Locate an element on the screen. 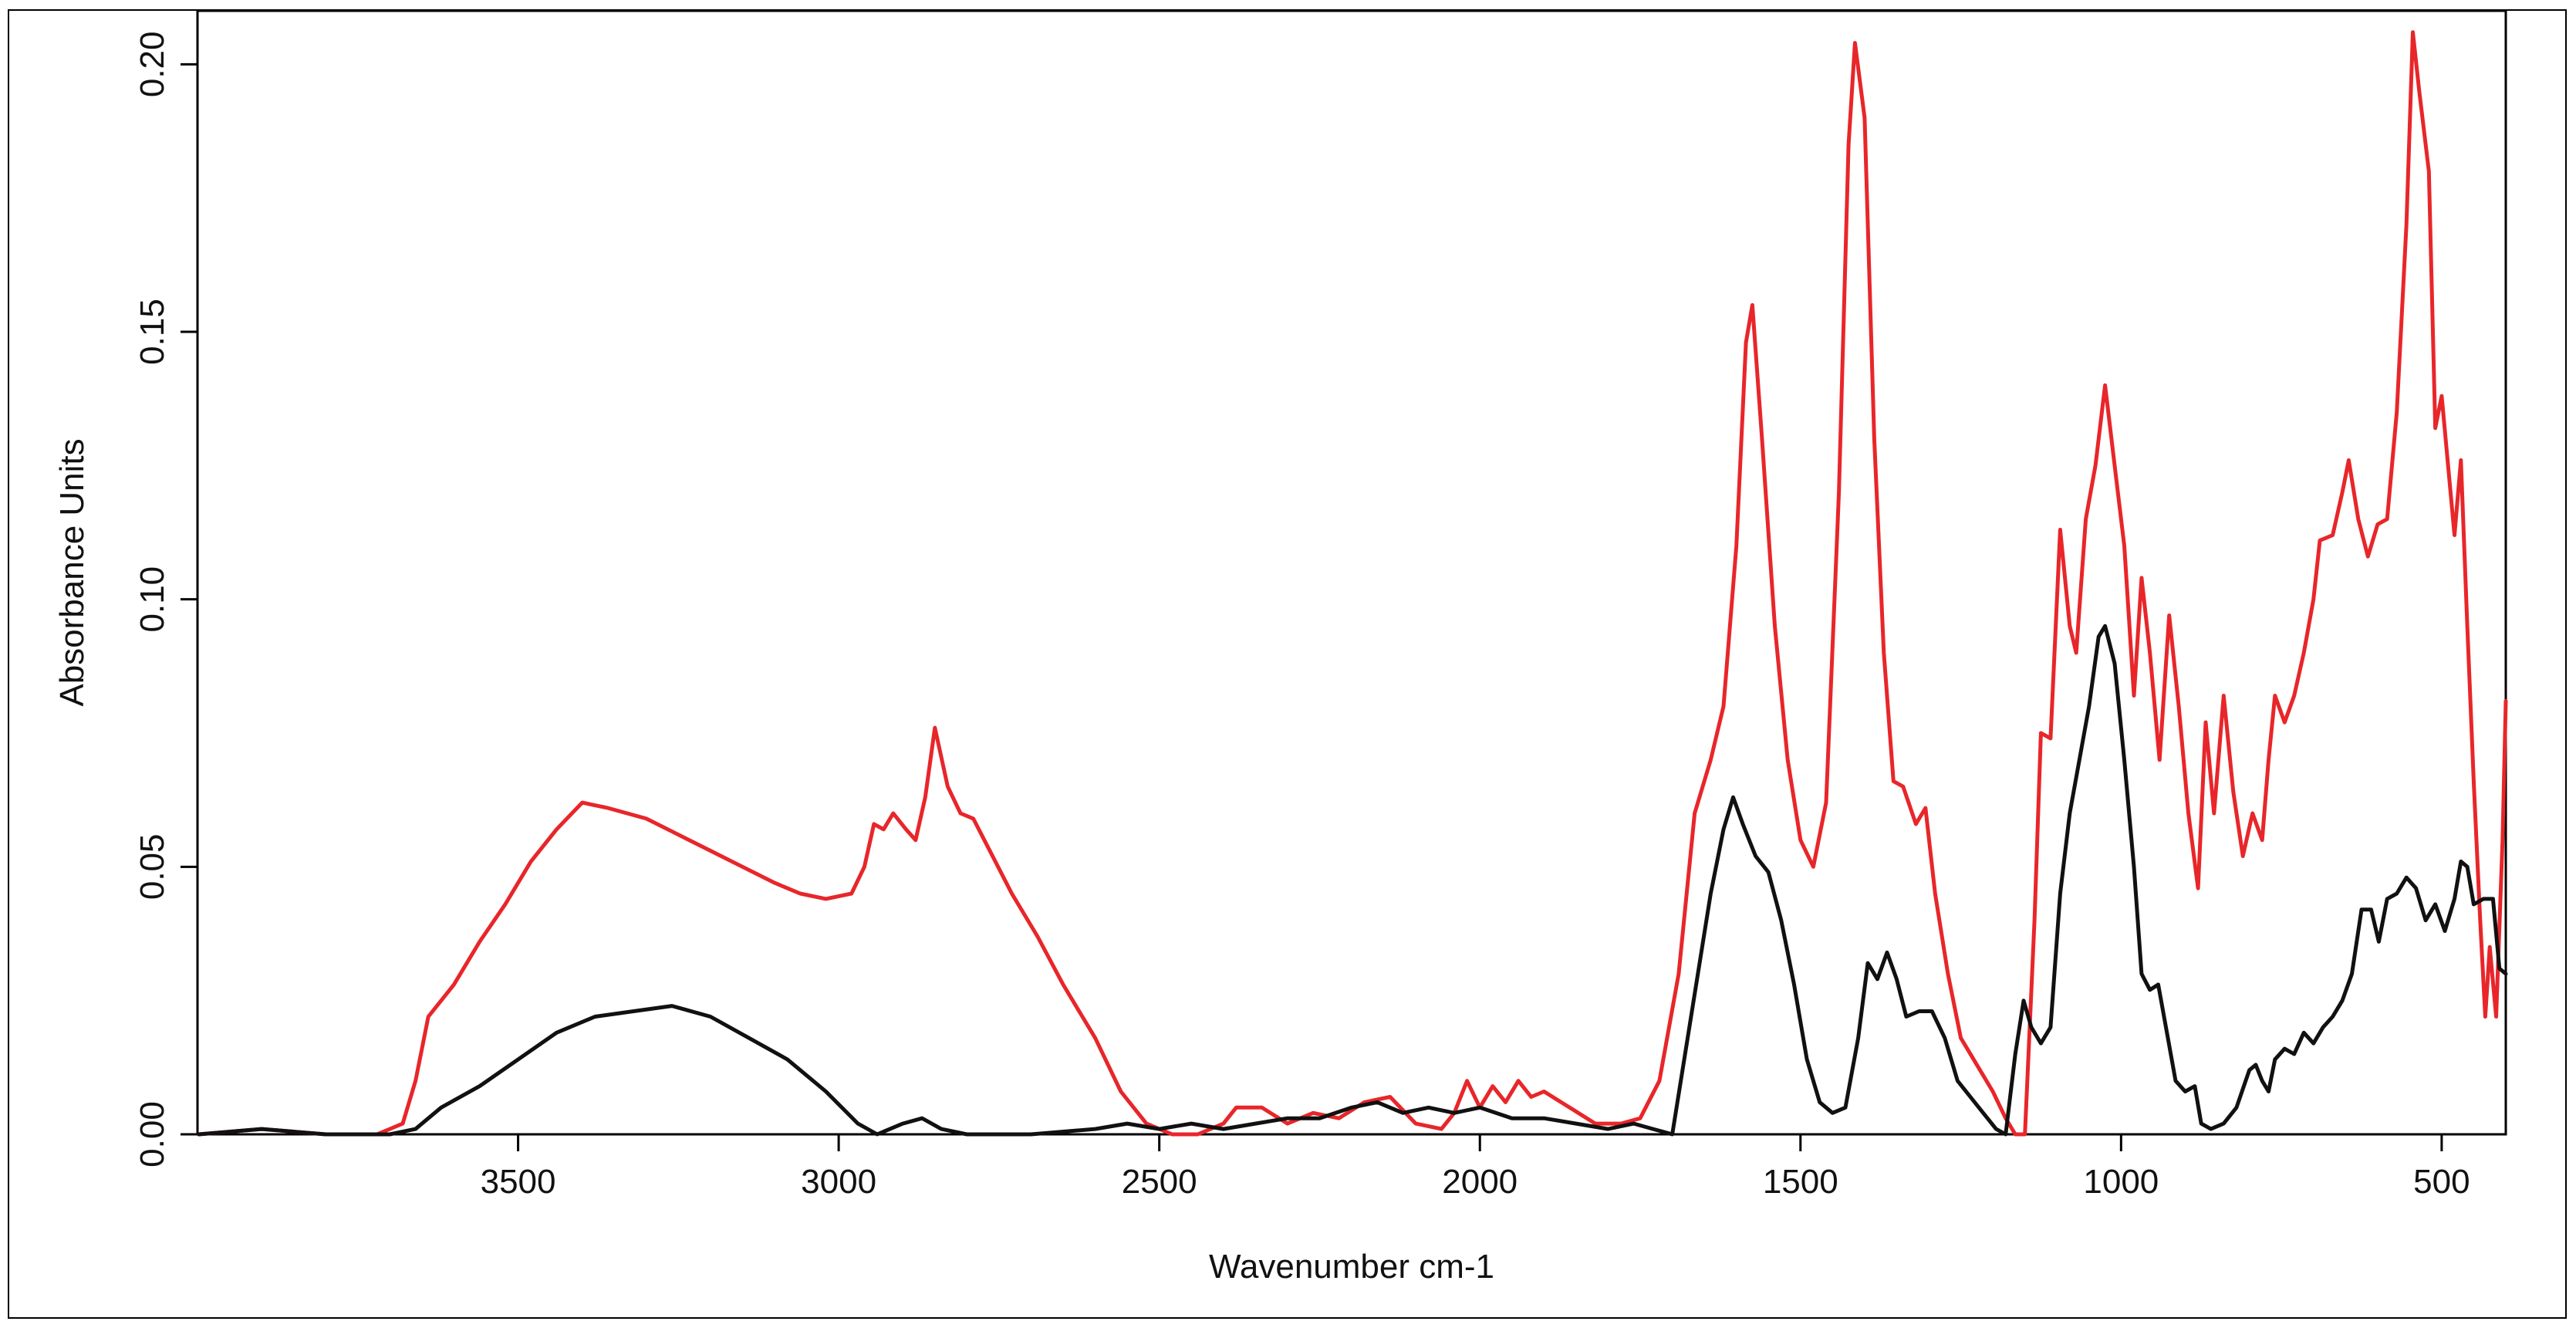  x-tick-label: 1500 is located at coordinates (1800, 1182).